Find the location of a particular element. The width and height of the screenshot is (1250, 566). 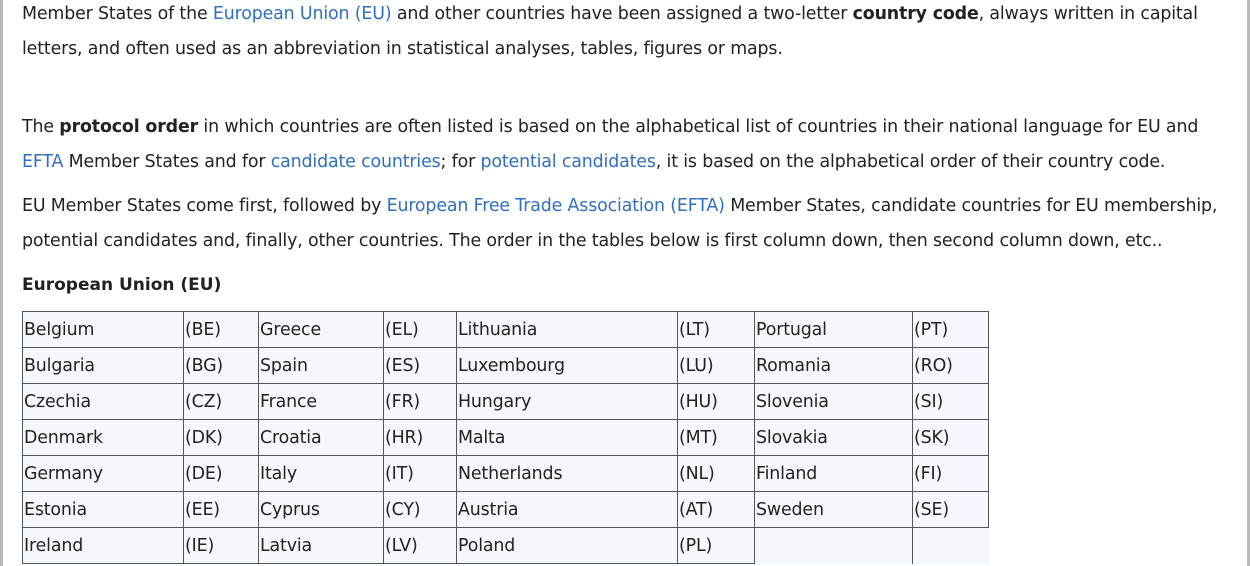

country-name-cell: Lithuania is located at coordinates (567, 329).